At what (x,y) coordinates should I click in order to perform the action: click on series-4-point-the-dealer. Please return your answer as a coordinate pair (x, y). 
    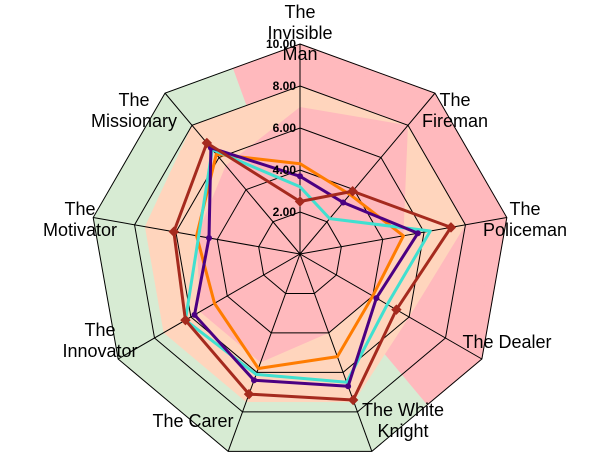
    Looking at the image, I should click on (396, 309).